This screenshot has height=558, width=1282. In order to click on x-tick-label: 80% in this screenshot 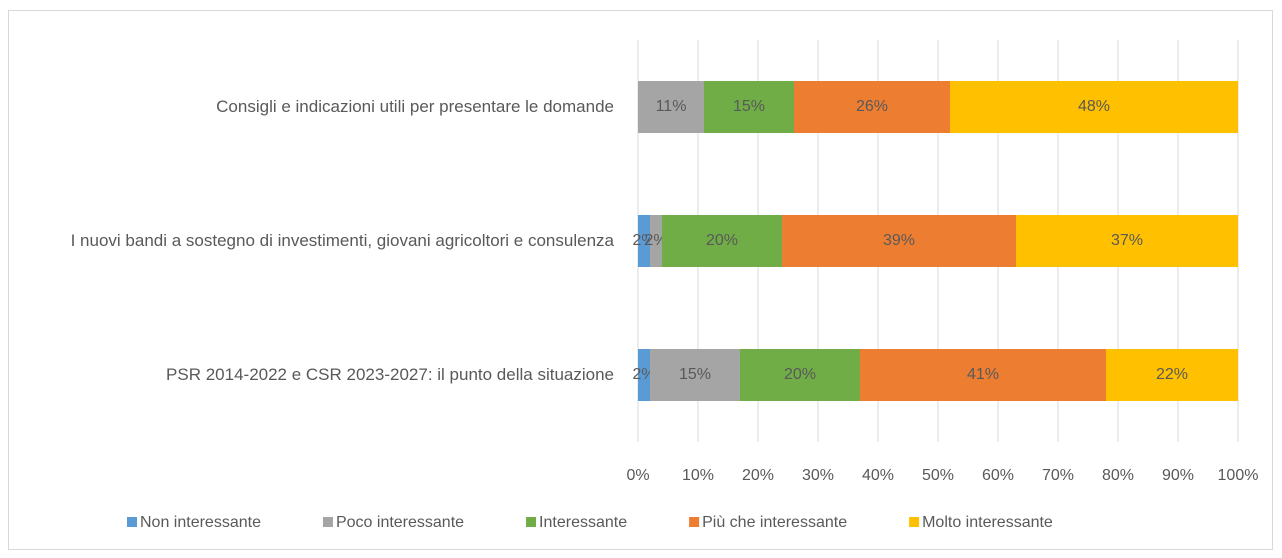, I will do `click(1118, 475)`.